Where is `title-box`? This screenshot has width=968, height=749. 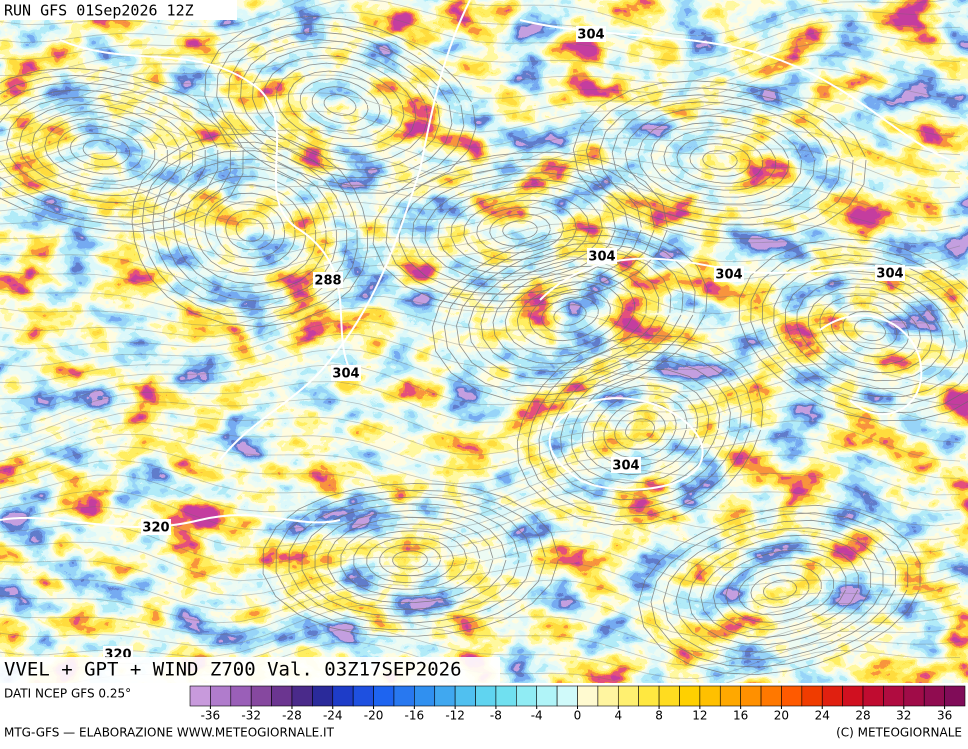 title-box is located at coordinates (250, 670).